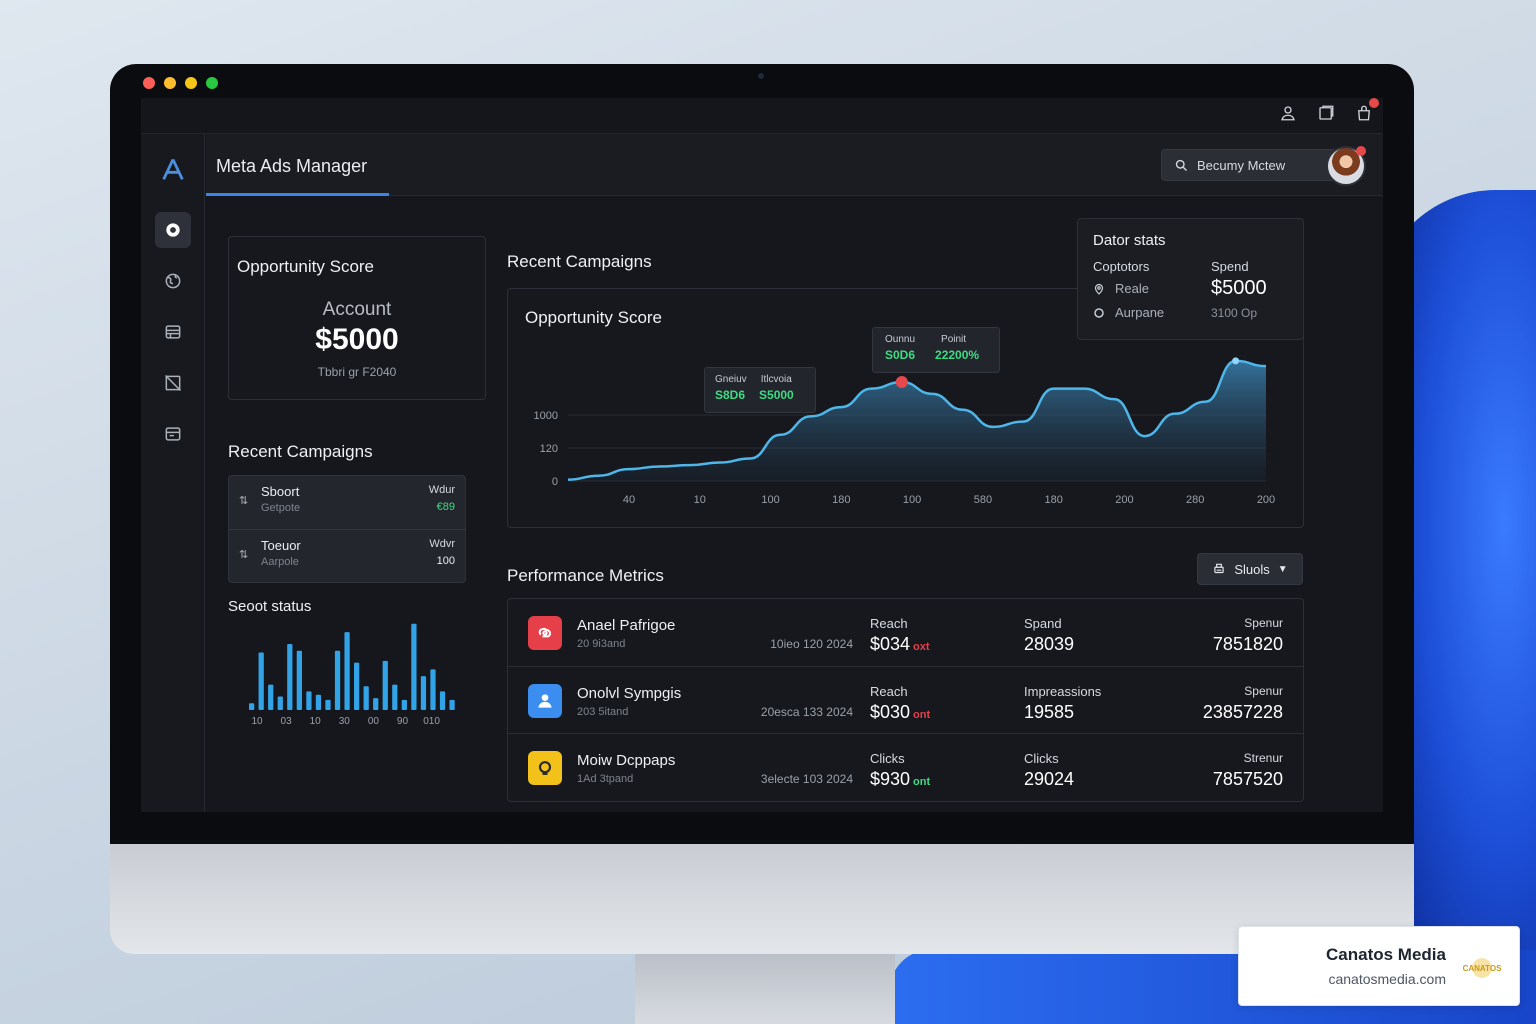 The height and width of the screenshot is (1024, 1536). What do you see at coordinates (1049, 644) in the screenshot?
I see `metric-value: 28039` at bounding box center [1049, 644].